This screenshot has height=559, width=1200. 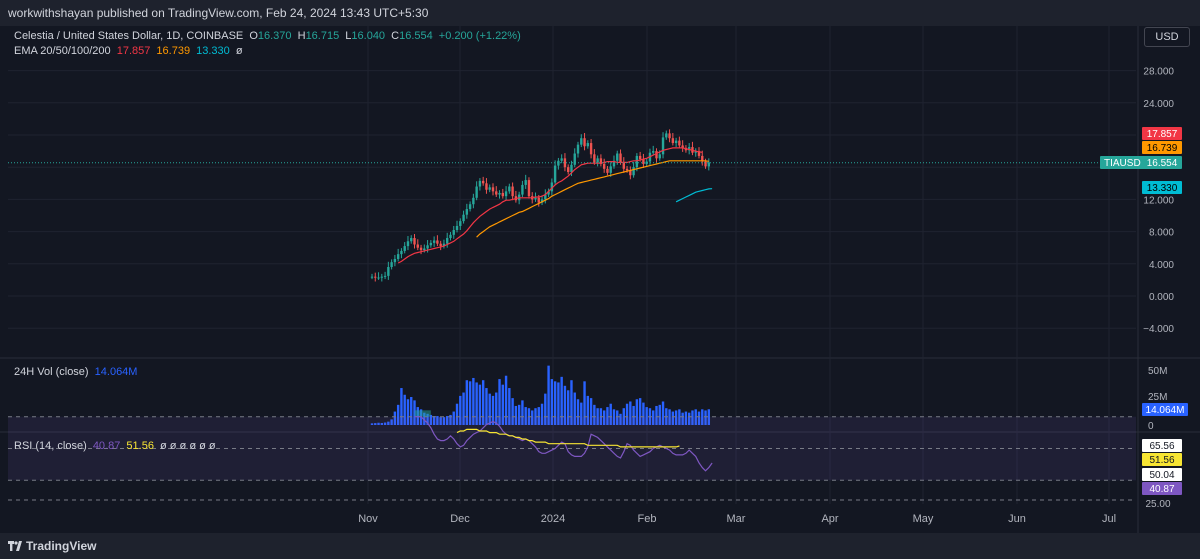 I want to click on time-tick-label: Feb, so click(x=647, y=519).